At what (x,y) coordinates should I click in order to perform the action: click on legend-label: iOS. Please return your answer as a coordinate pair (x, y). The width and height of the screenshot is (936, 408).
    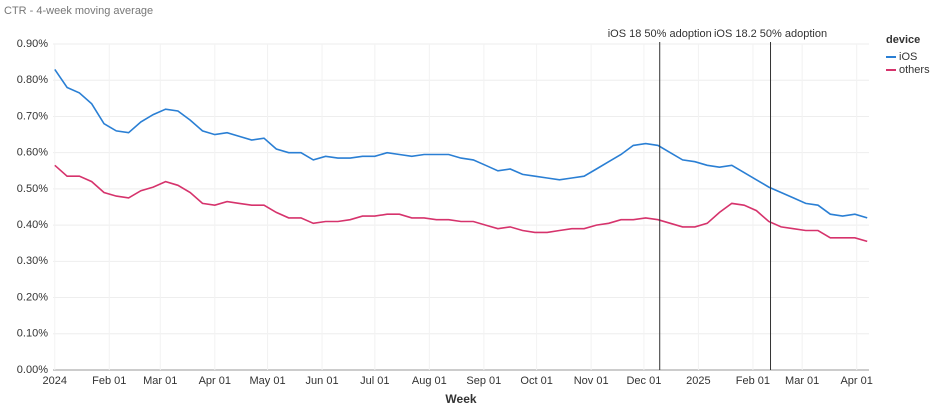
    Looking at the image, I should click on (908, 57).